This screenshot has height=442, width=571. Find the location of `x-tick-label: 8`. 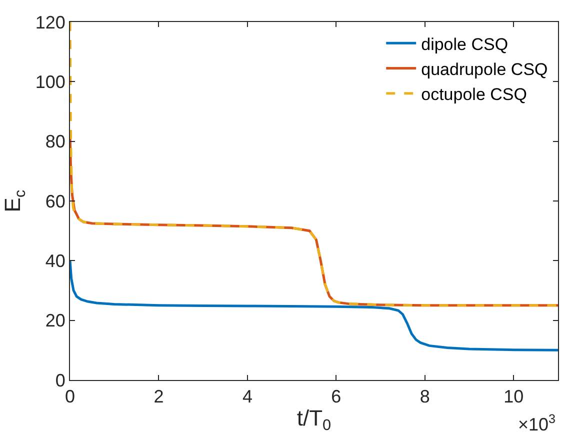

x-tick-label: 8 is located at coordinates (425, 396).